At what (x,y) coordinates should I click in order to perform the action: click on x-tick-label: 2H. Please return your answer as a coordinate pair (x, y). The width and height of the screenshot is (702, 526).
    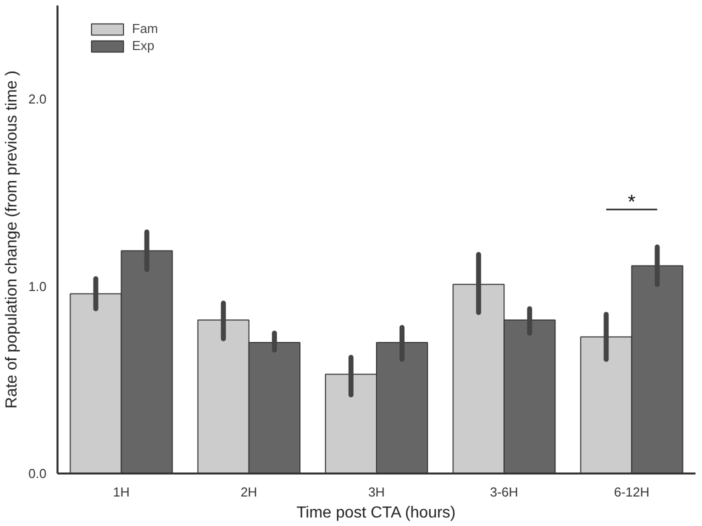
    Looking at the image, I should click on (249, 492).